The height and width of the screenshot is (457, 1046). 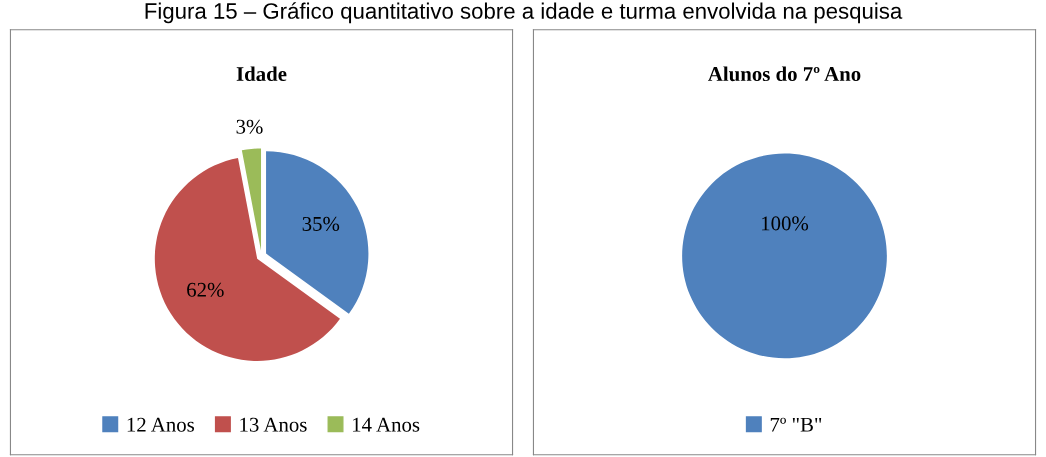 I want to click on data-label: 35%, so click(x=321, y=223).